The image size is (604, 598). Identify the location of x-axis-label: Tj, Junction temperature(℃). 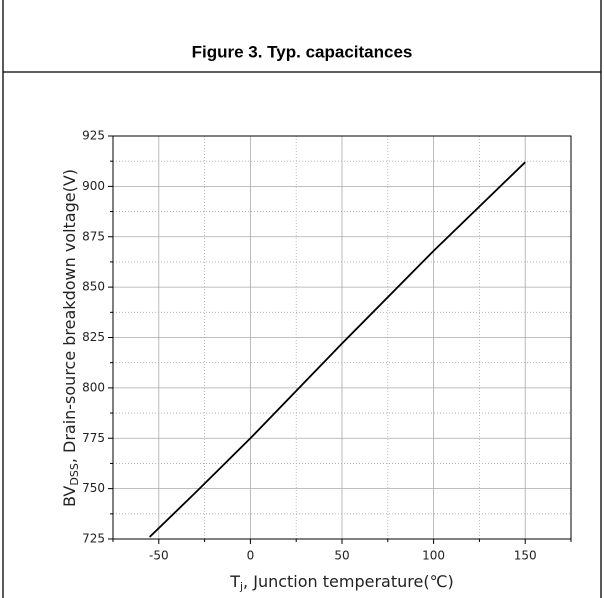
(341, 583).